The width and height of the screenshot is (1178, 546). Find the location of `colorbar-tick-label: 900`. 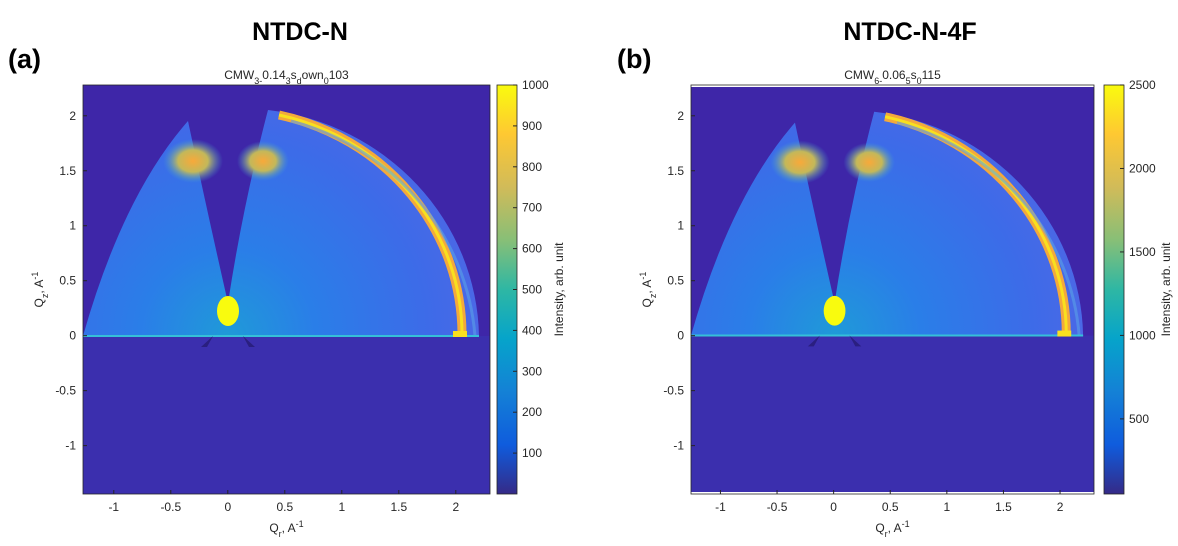

colorbar-tick-label: 900 is located at coordinates (532, 126).